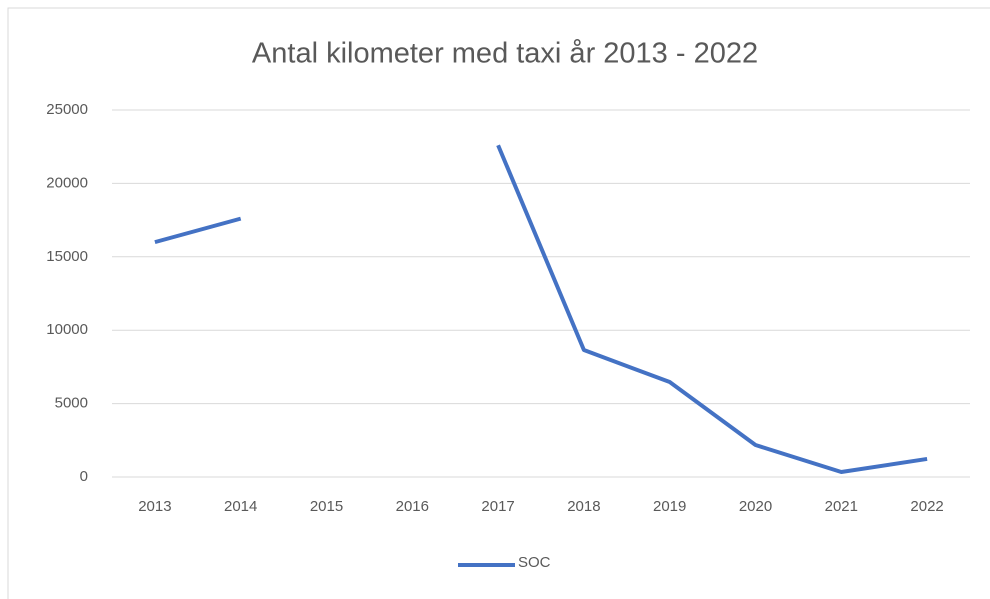  What do you see at coordinates (583, 506) in the screenshot?
I see `x-tick-label: 2018` at bounding box center [583, 506].